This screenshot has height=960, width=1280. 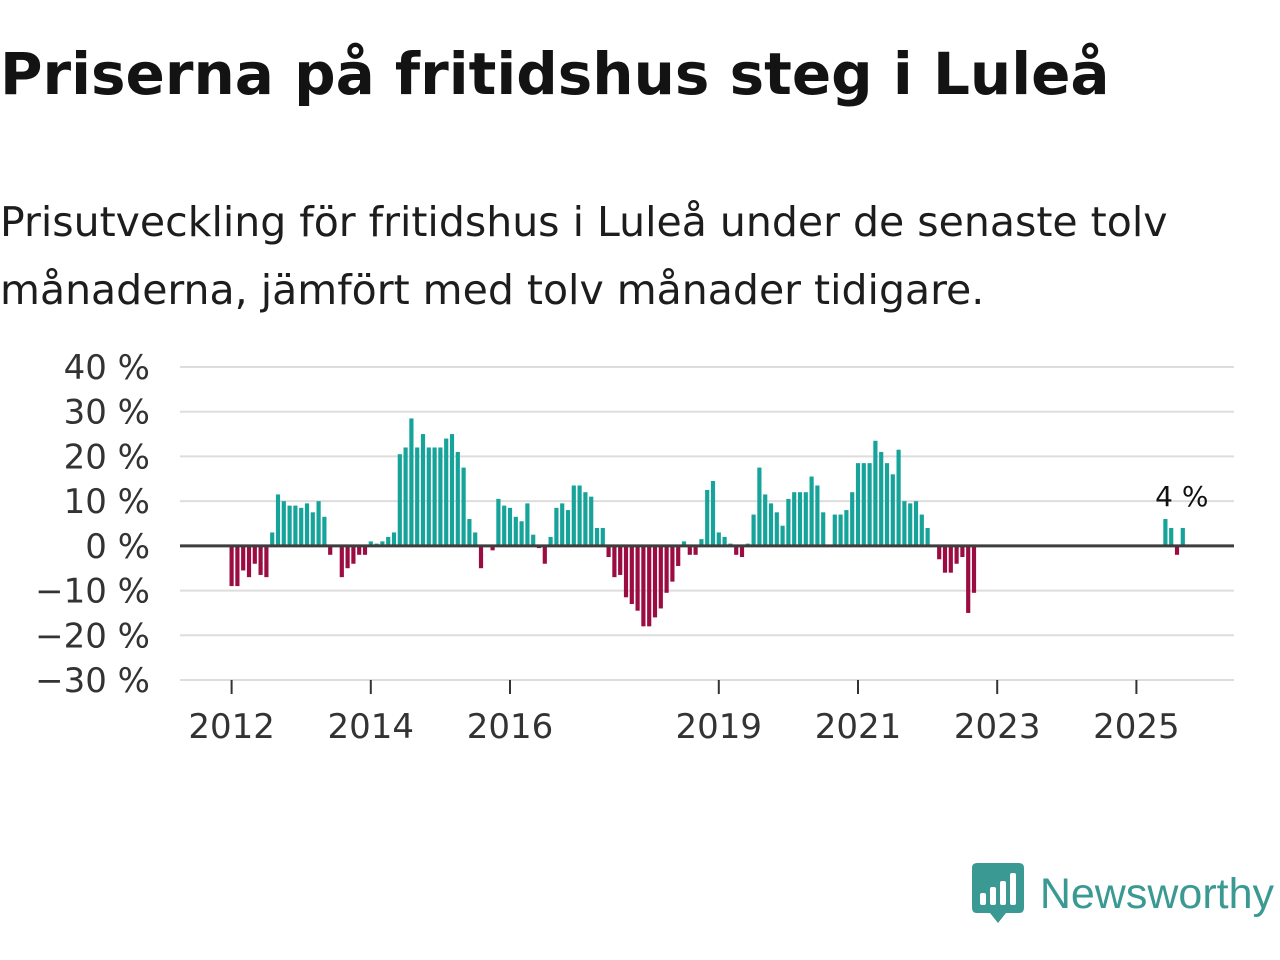 What do you see at coordinates (997, 727) in the screenshot?
I see `x-tick-label: 2023` at bounding box center [997, 727].